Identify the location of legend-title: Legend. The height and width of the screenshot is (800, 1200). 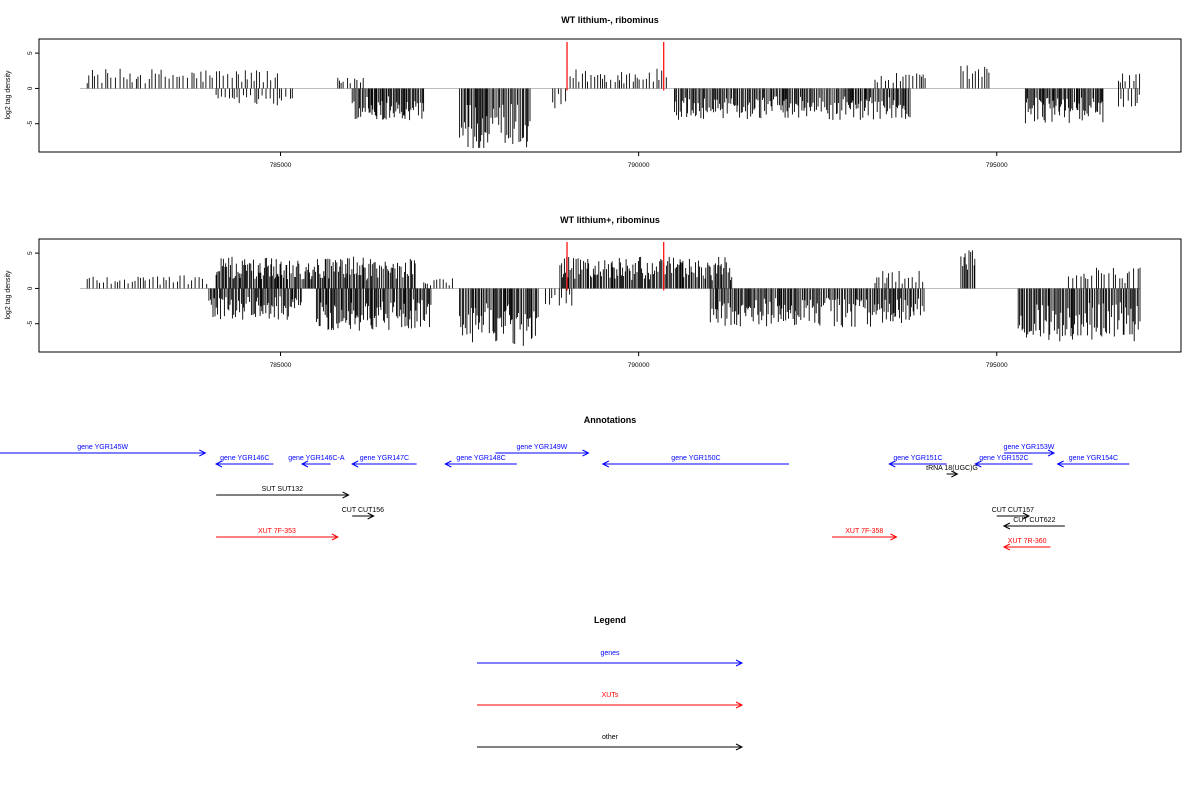
(610, 620).